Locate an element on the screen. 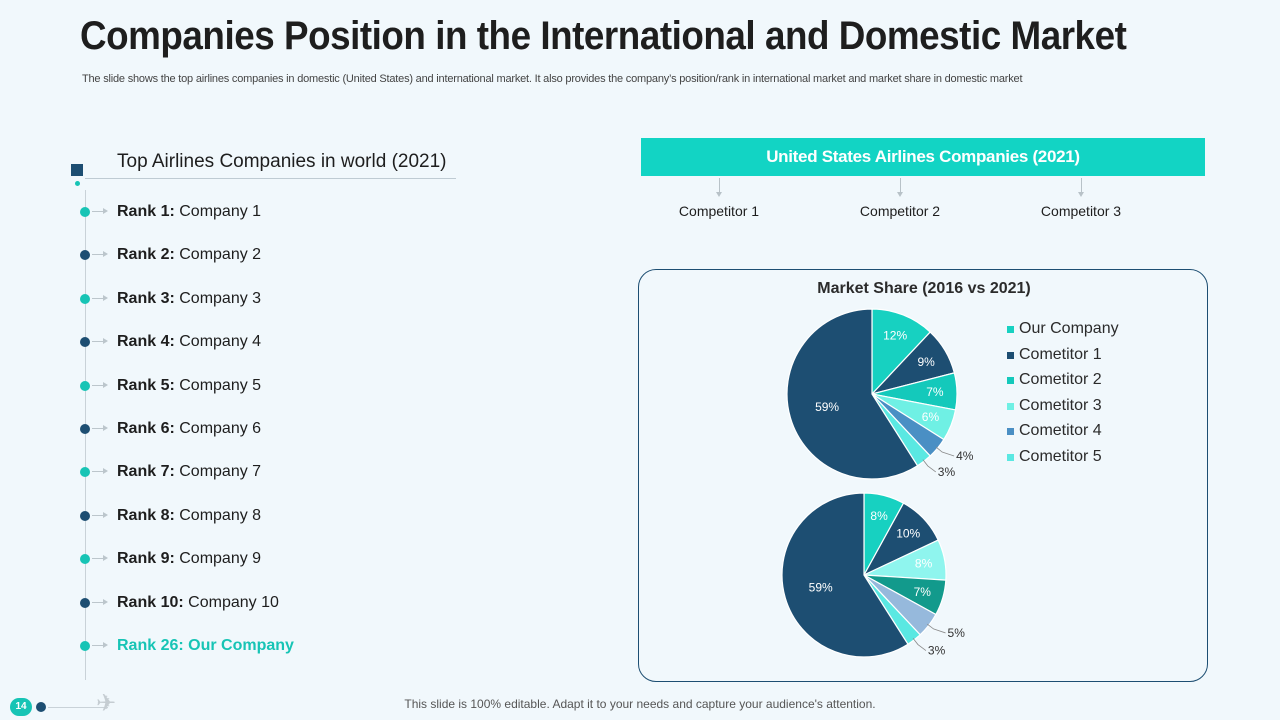  company-name: Company 8 is located at coordinates (220, 515).